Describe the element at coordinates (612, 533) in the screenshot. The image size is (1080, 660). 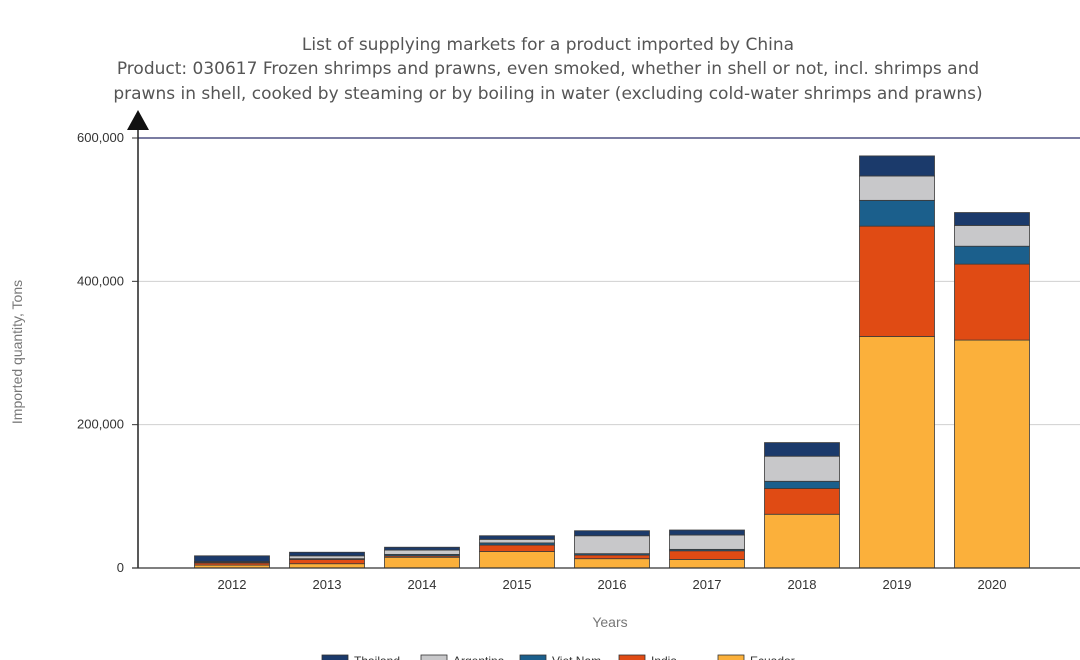
I see `bar-2016-thailand` at that location.